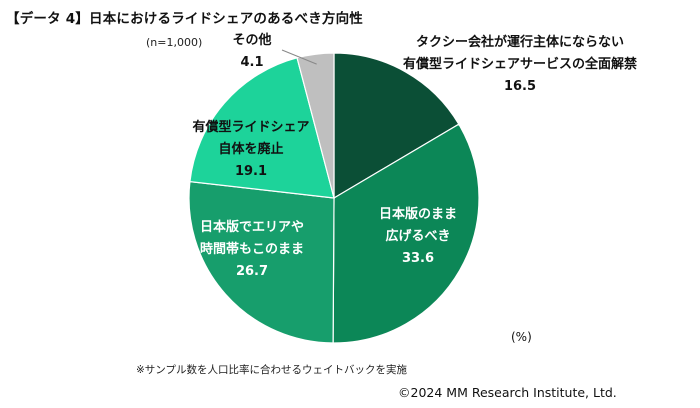  I want to click on value-label-other: 4.1, so click(251, 62).